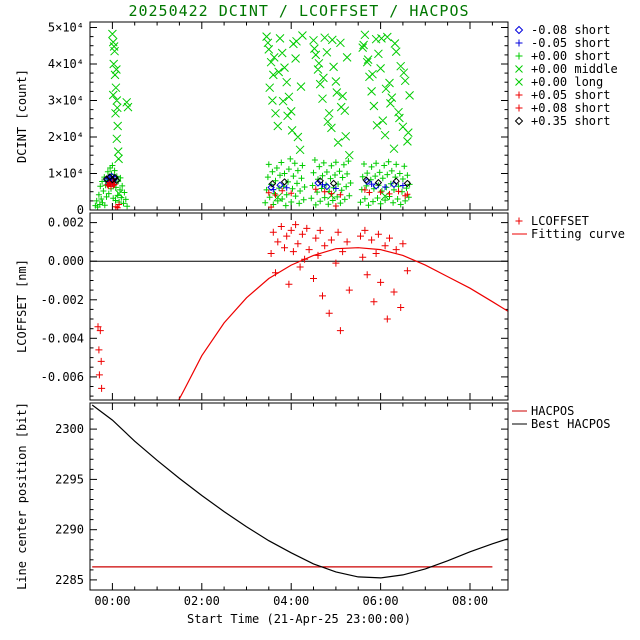  What do you see at coordinates (66, 261) in the screenshot?
I see `y-tick-label: 0.000` at bounding box center [66, 261].